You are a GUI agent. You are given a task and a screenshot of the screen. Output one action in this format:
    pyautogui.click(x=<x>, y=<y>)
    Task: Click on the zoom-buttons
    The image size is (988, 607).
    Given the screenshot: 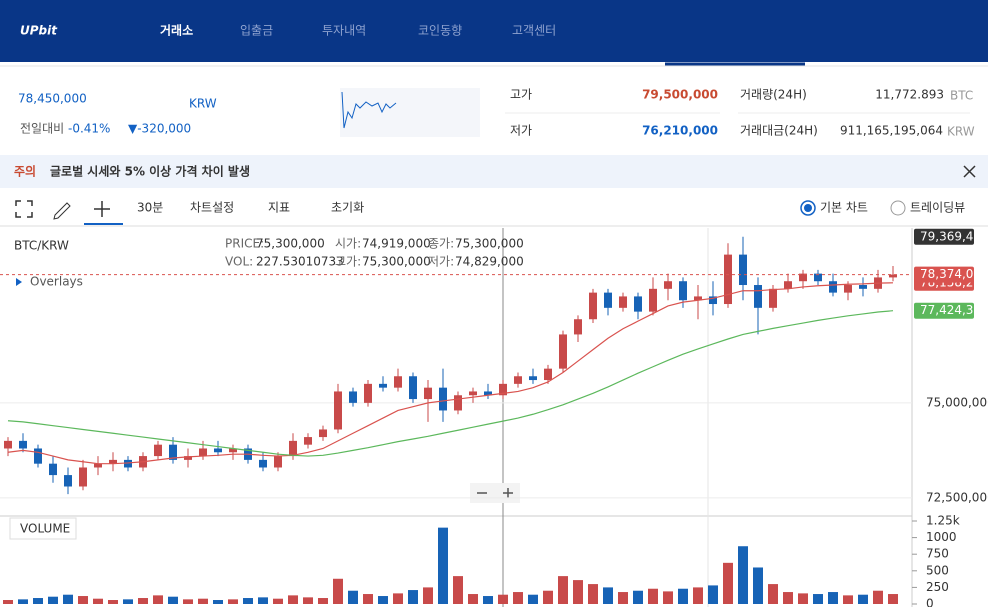 What is the action you would take?
    pyautogui.click(x=495, y=493)
    